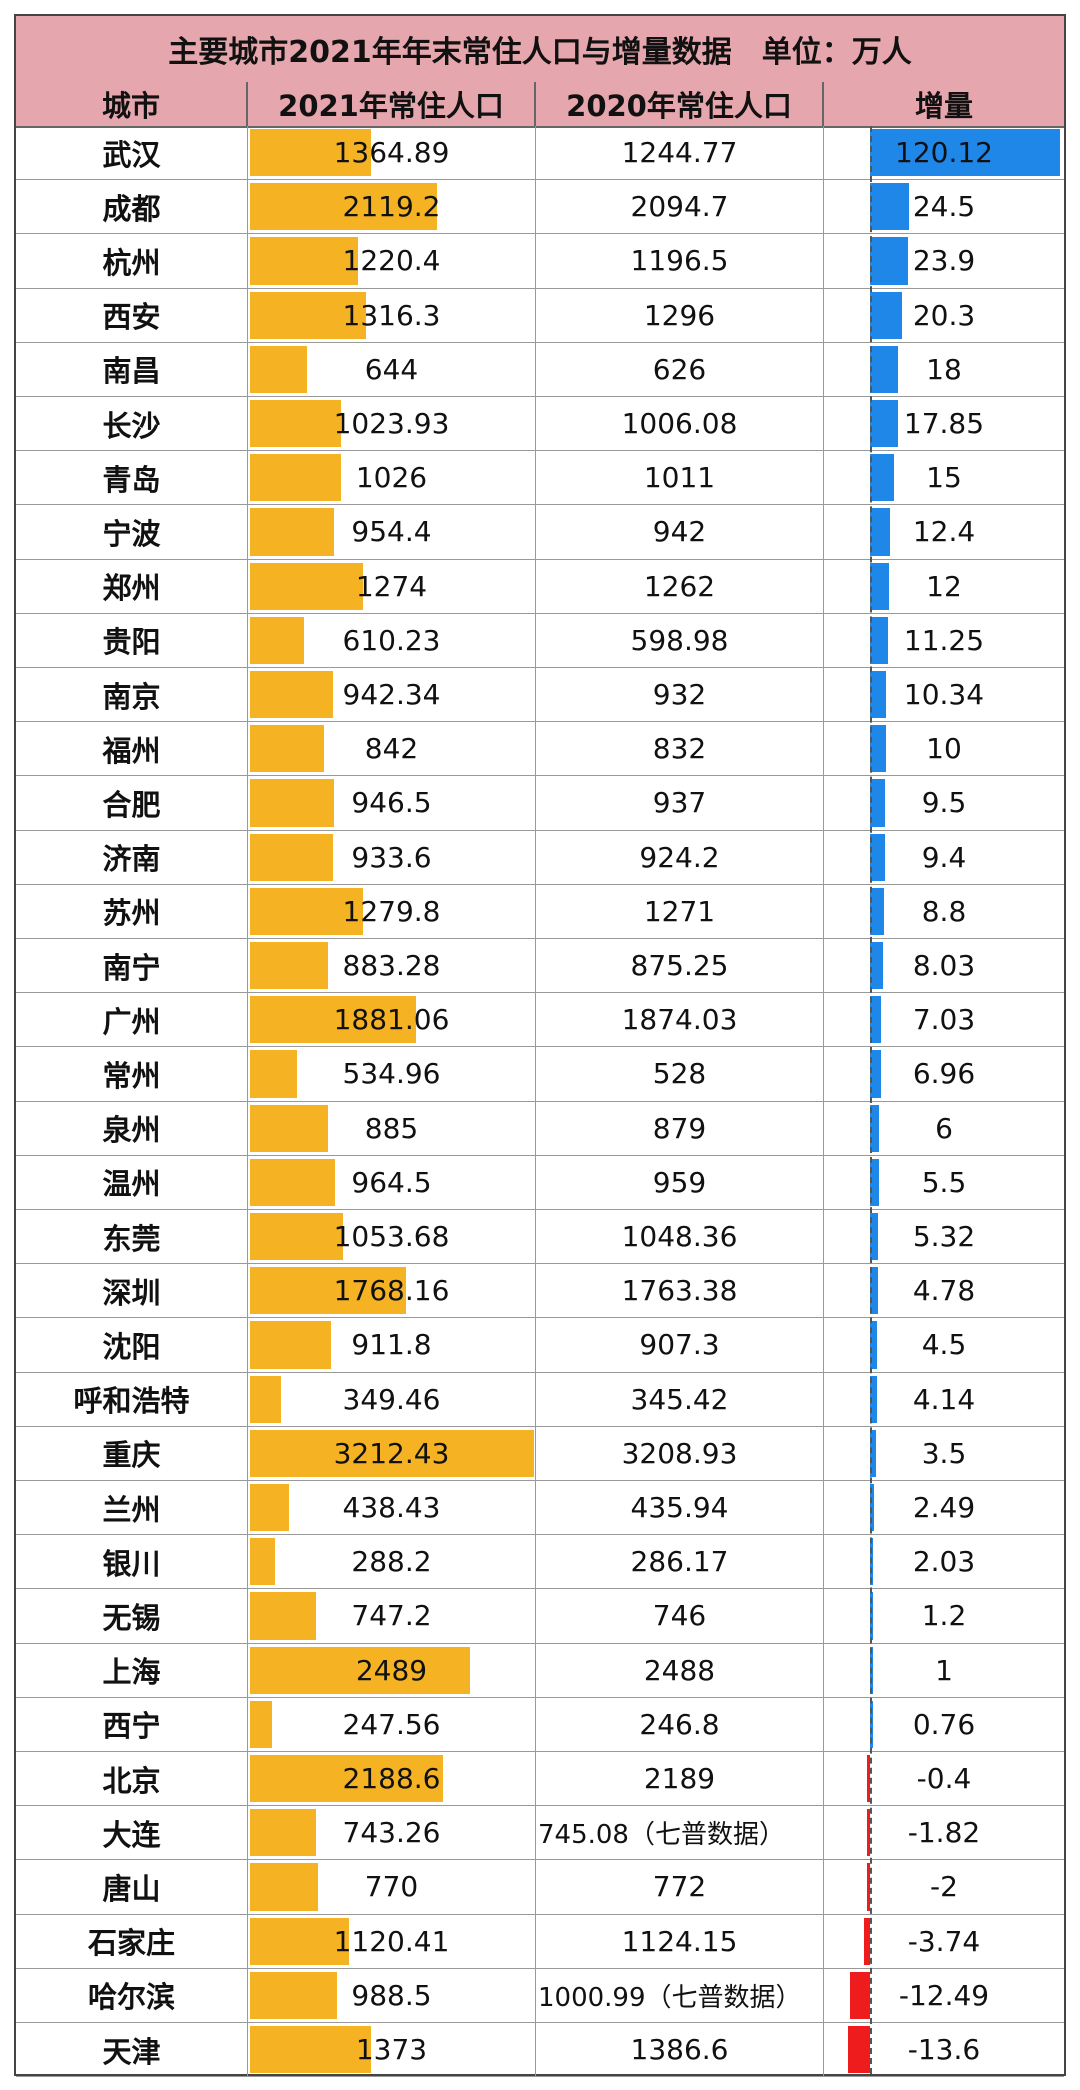 The width and height of the screenshot is (1080, 2090). Describe the element at coordinates (392, 1345) in the screenshot. I see `pop2021-cell: 911.8` at that location.